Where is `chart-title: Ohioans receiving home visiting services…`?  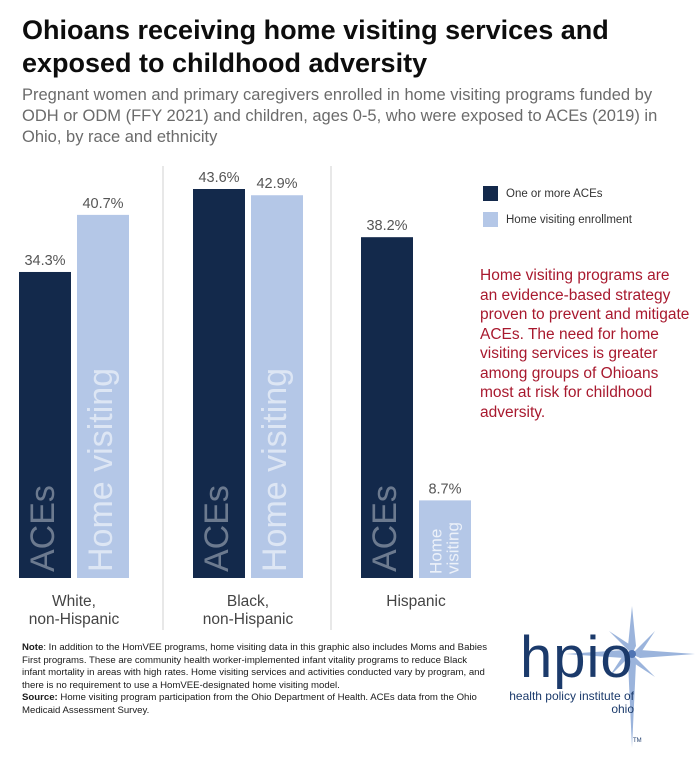 chart-title: Ohioans receiving home visiting services… is located at coordinates (315, 46).